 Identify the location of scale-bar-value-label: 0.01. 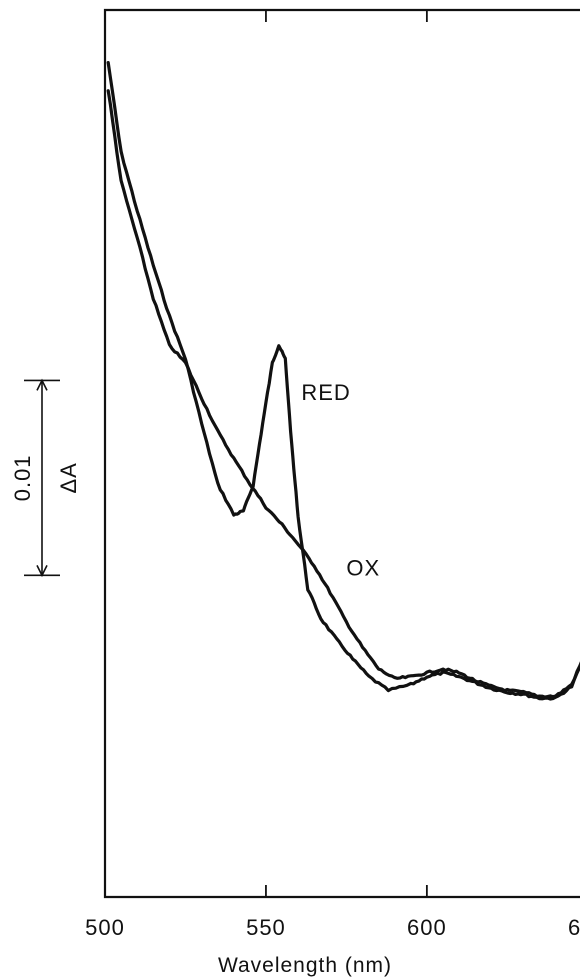
(22, 477).